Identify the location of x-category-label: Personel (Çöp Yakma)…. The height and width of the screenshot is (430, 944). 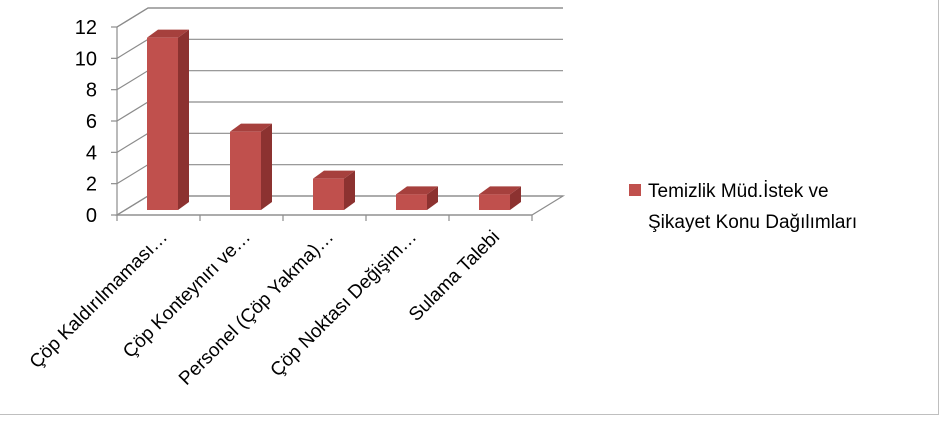
(256, 308).